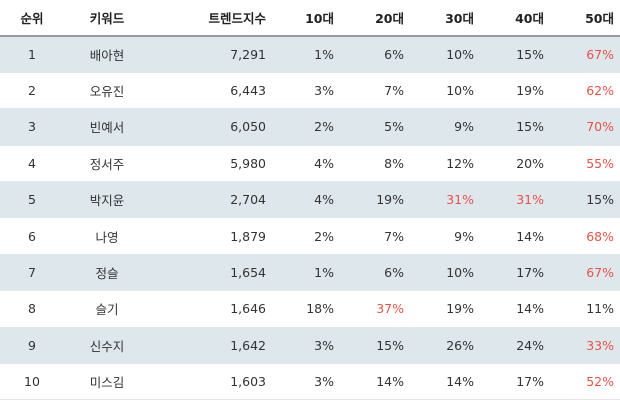 Image resolution: width=620 pixels, height=400 pixels. Describe the element at coordinates (515, 200) in the screenshot. I see `cell-age-40s: 31%` at that location.